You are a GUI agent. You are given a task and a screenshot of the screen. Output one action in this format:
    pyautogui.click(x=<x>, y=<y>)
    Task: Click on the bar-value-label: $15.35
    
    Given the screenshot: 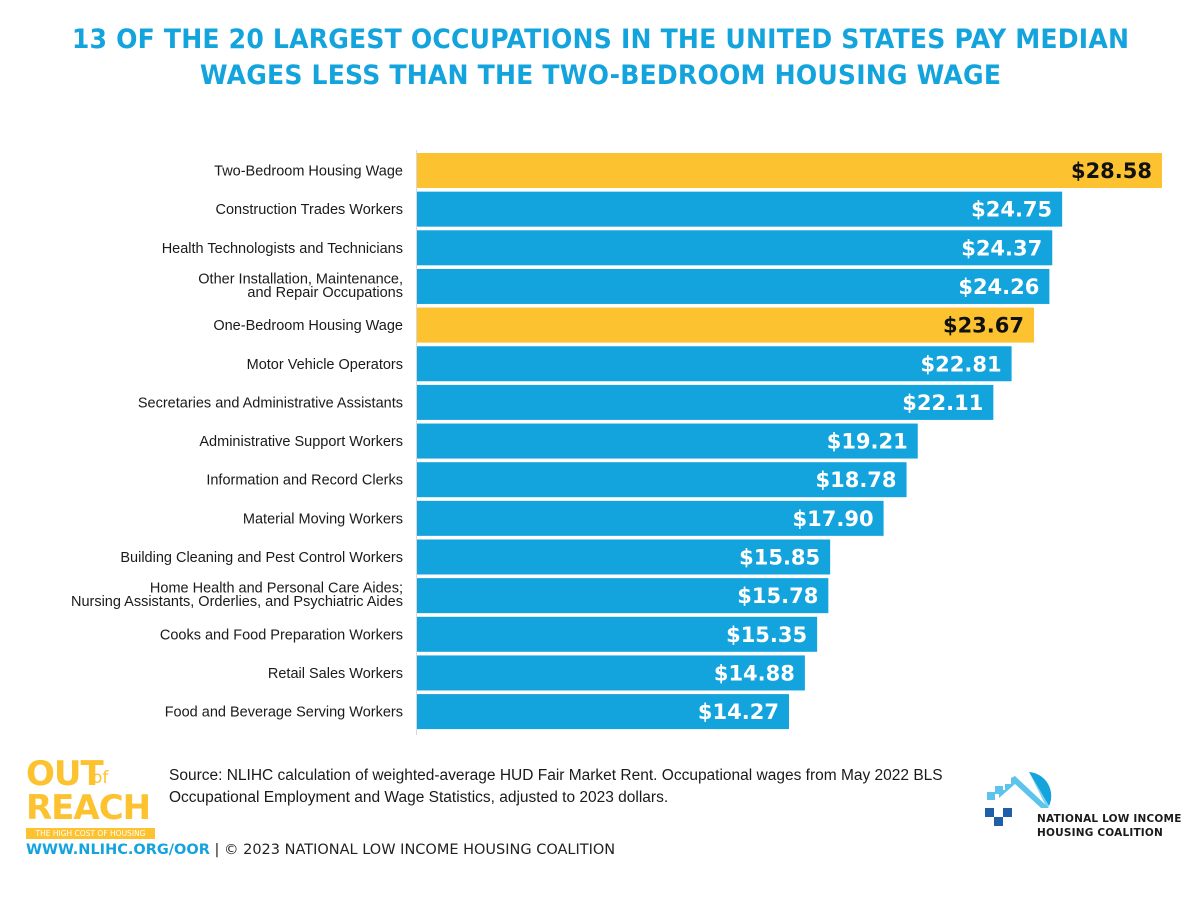 What is the action you would take?
    pyautogui.click(x=766, y=635)
    